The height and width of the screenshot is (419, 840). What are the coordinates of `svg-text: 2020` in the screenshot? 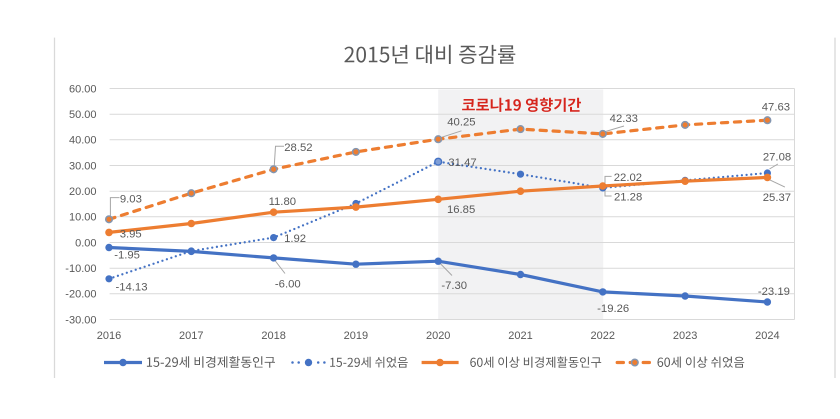 It's located at (438, 336).